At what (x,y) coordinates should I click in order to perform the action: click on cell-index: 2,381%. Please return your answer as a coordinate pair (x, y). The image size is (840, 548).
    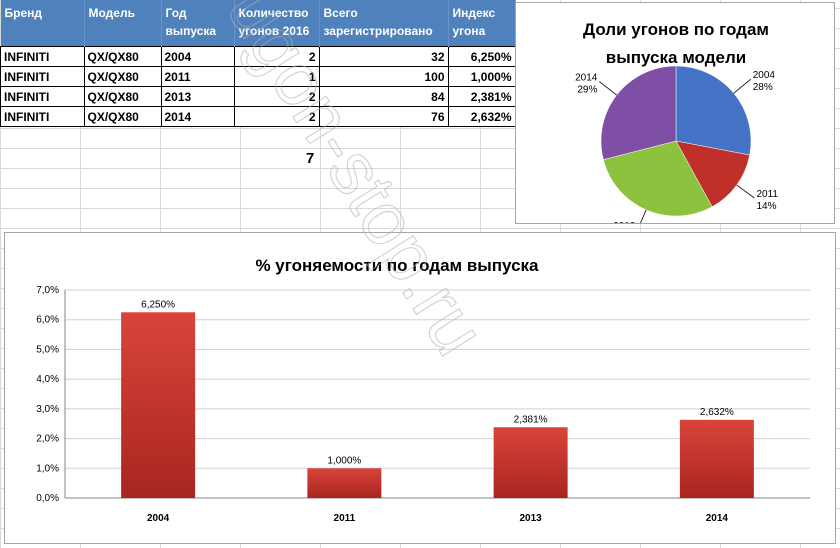
    Looking at the image, I should click on (481, 96).